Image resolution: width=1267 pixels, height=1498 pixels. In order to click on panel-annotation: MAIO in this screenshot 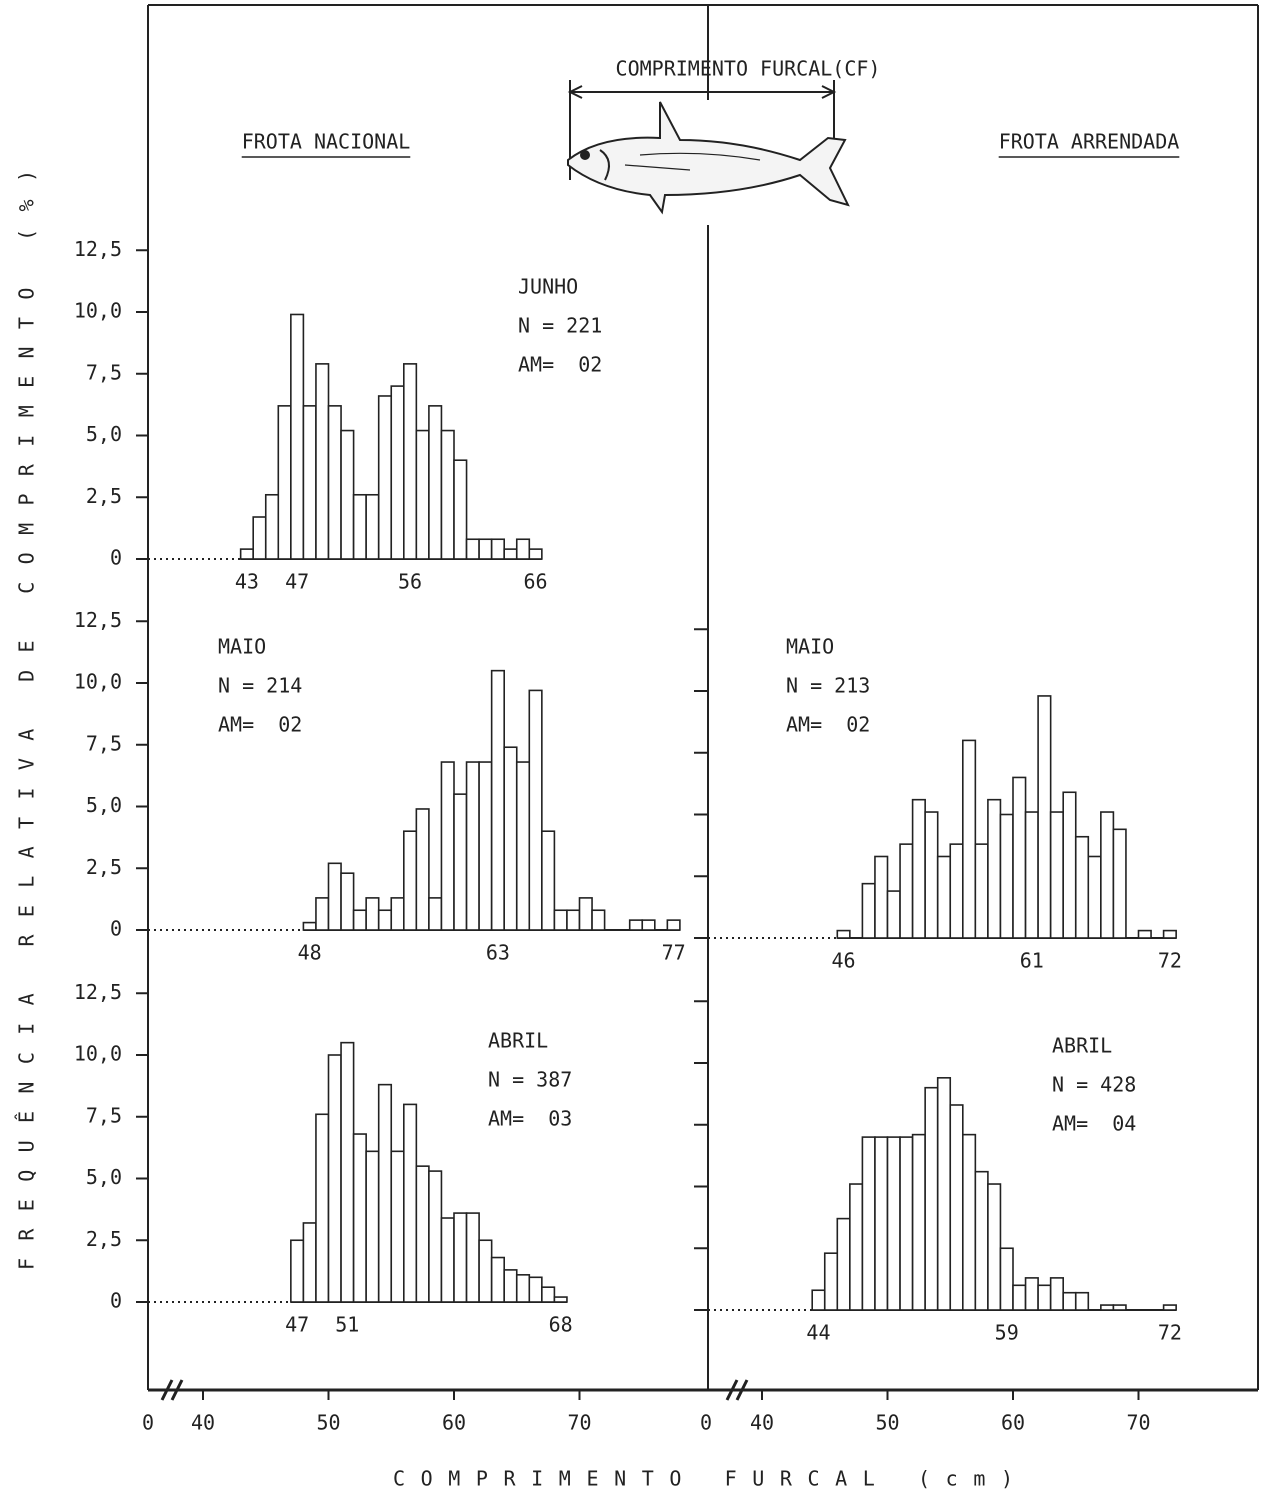, I will do `click(242, 647)`.